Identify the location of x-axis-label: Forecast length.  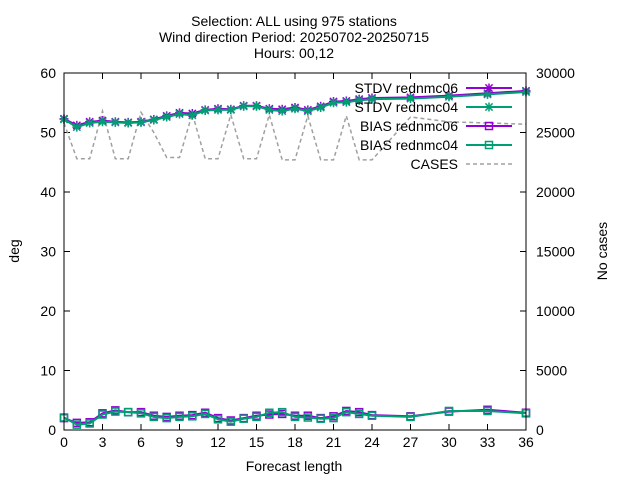
(294, 466).